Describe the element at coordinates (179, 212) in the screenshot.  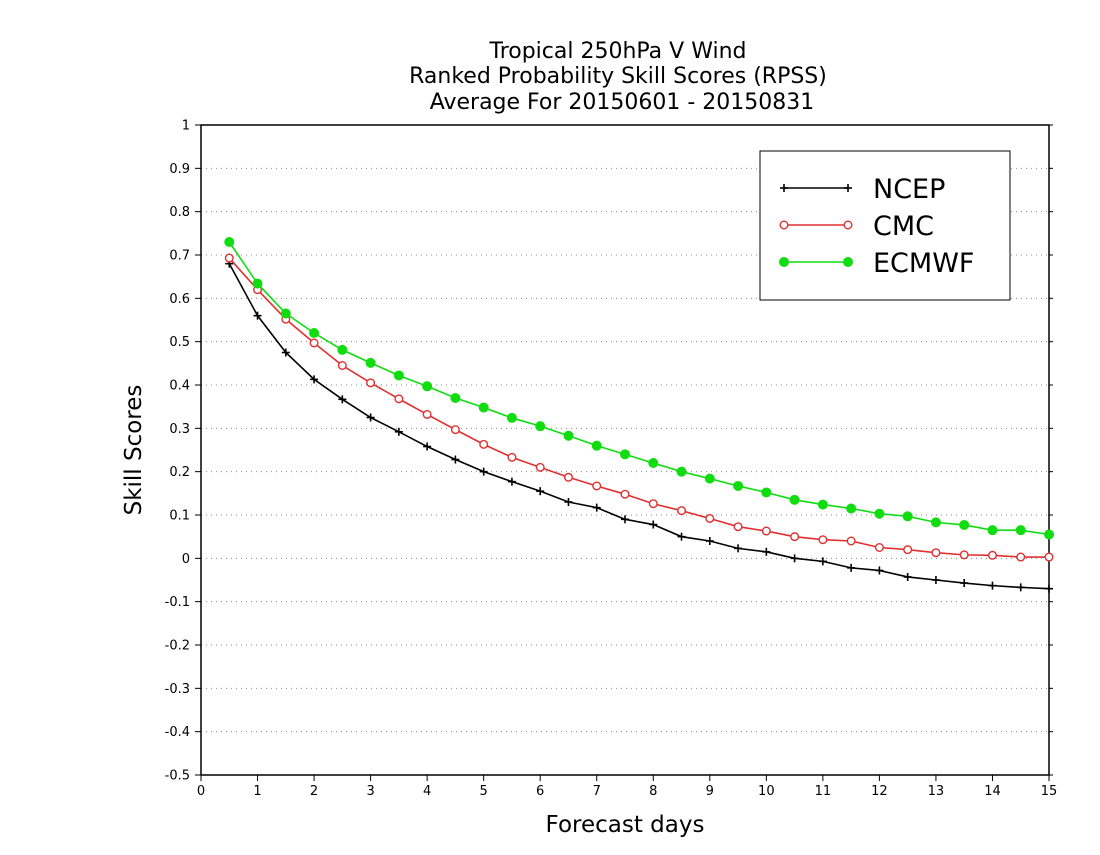
I see `y-tick-label-13: 0.8` at that location.